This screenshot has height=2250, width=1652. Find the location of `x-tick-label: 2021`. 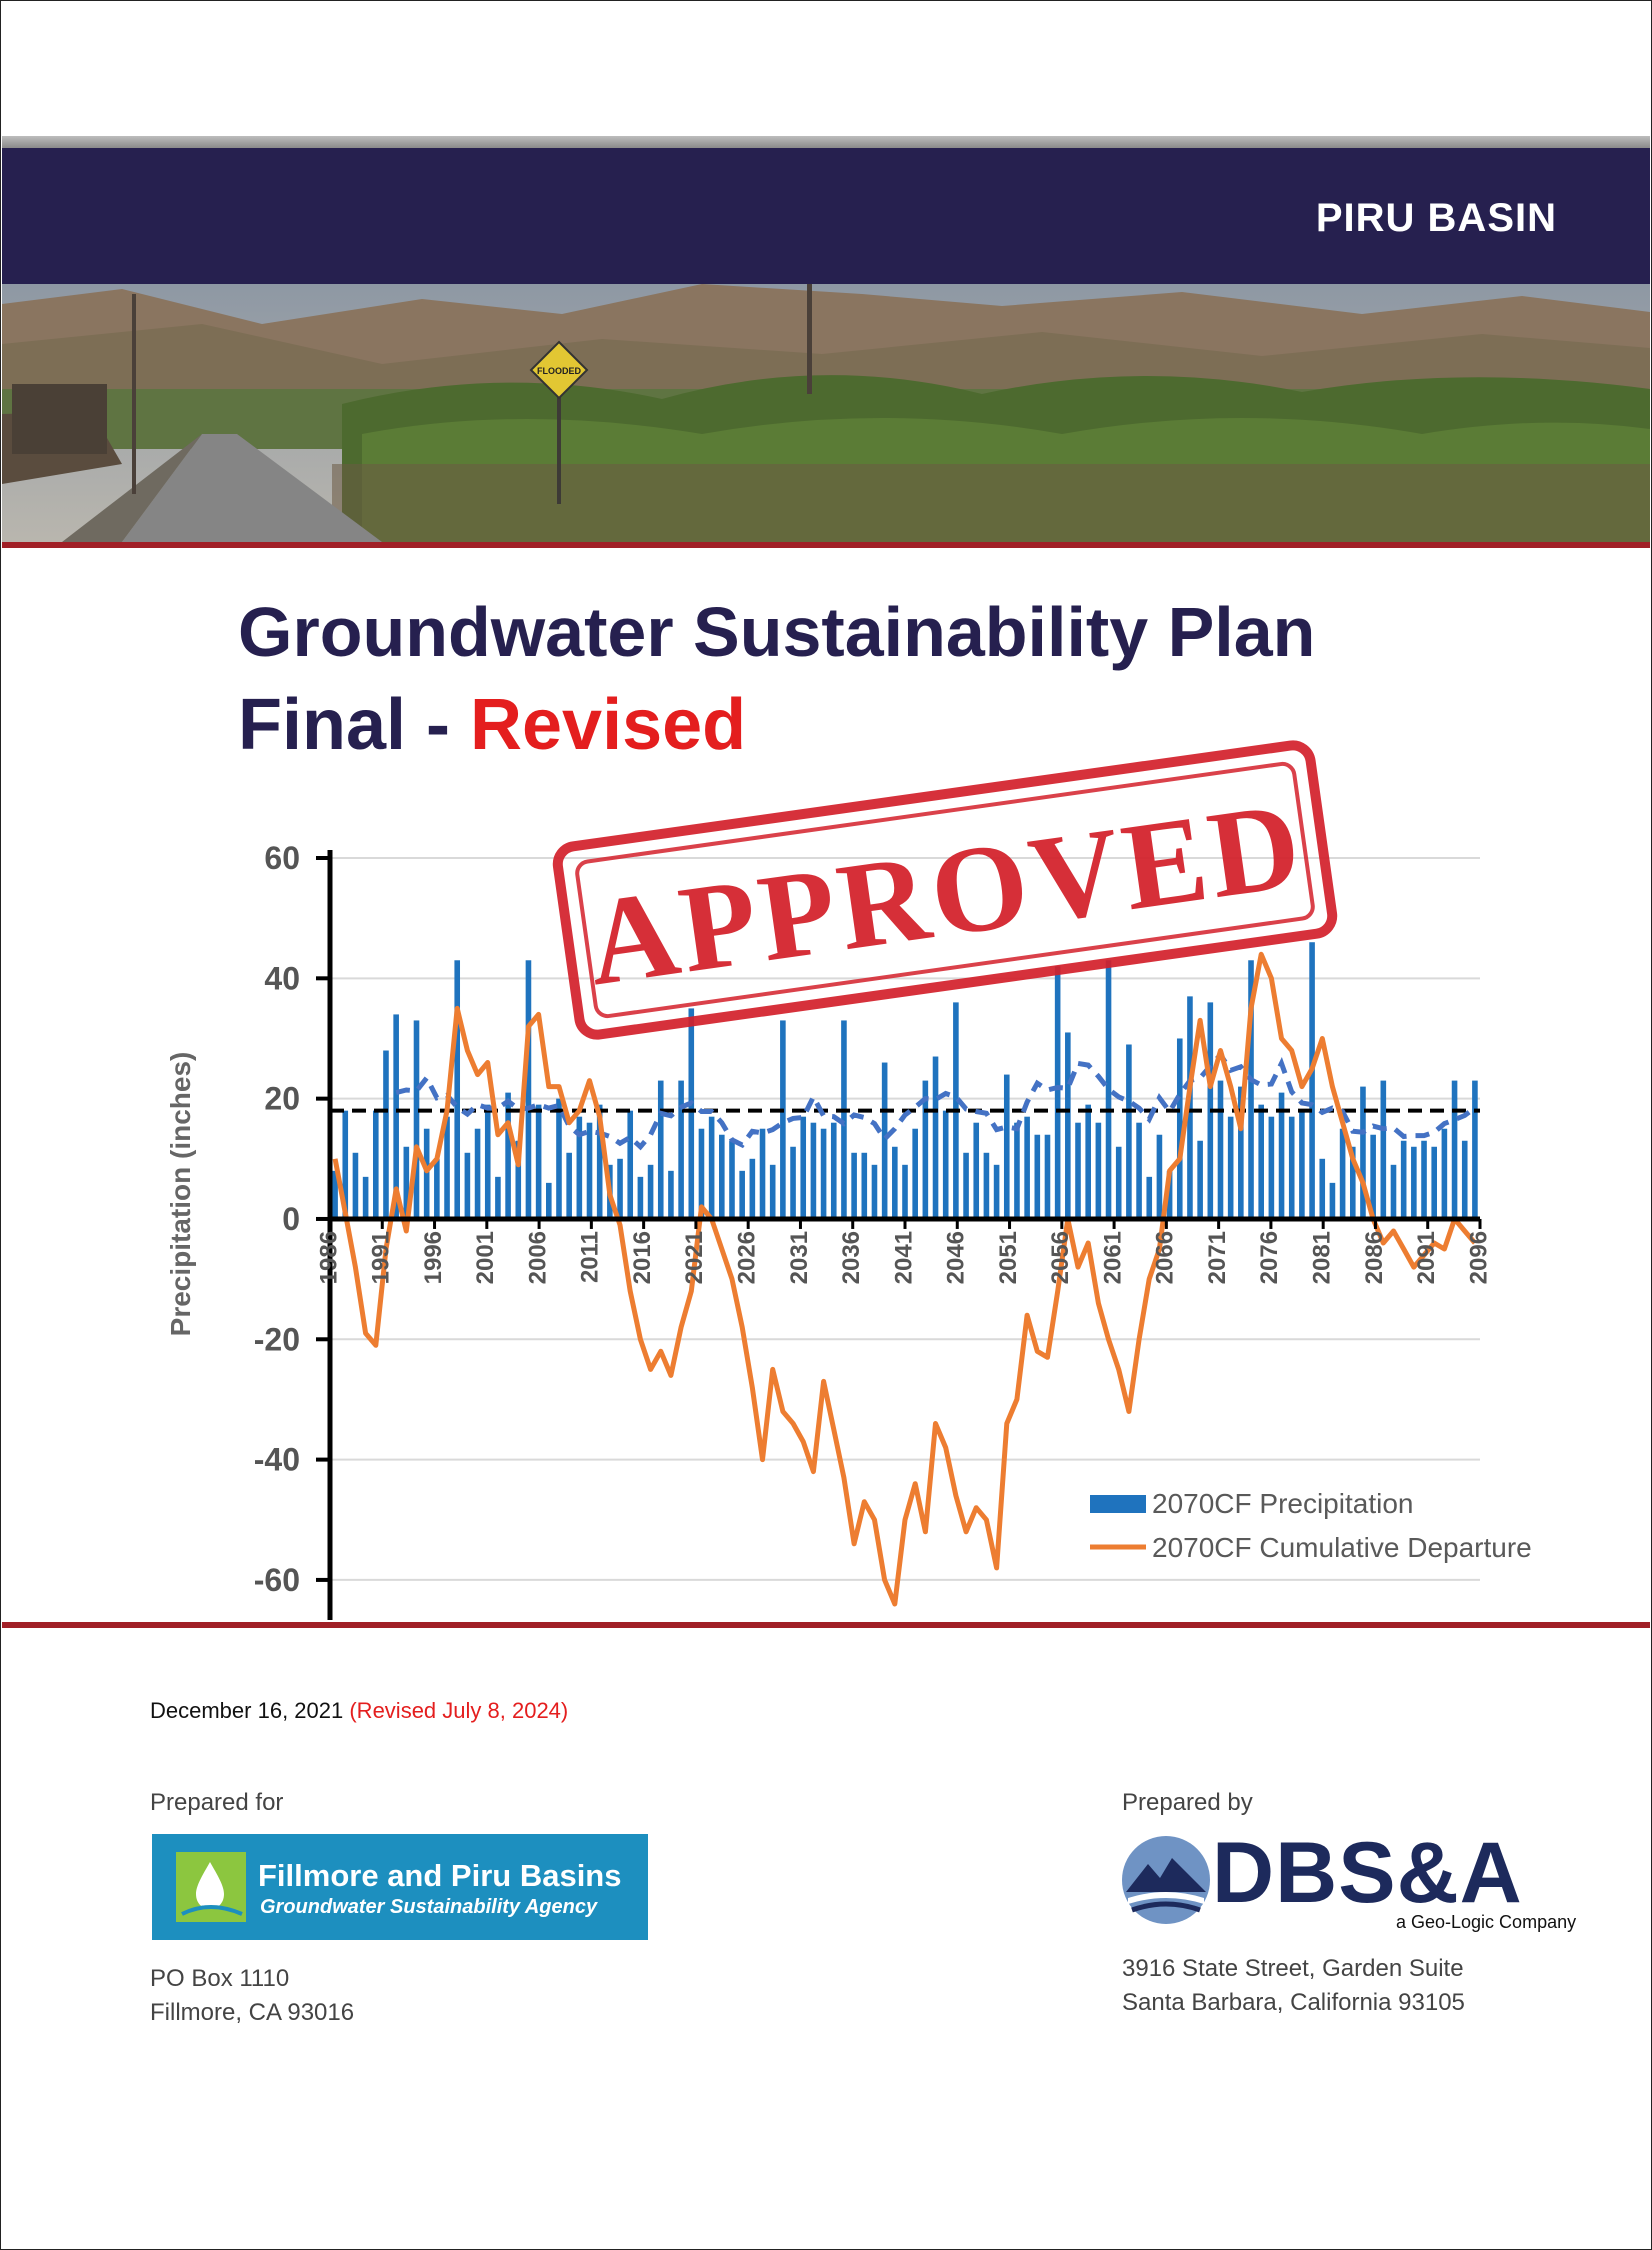

x-tick-label: 2021 is located at coordinates (694, 1257).